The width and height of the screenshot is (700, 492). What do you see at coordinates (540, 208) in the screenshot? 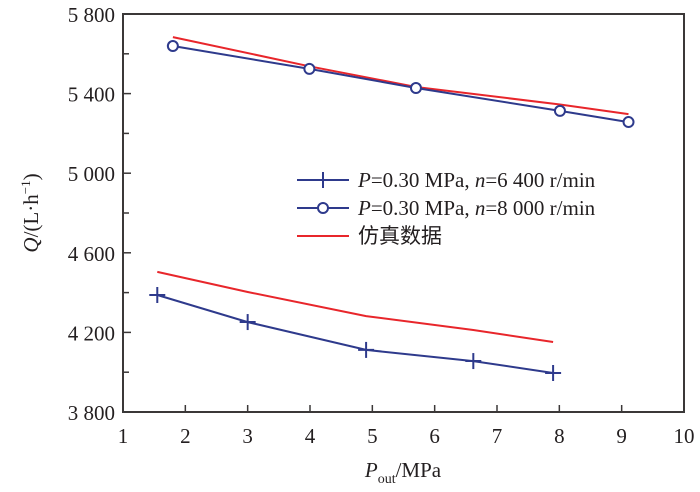
I see `legend-label-part: =8 000 r/min` at bounding box center [540, 208].